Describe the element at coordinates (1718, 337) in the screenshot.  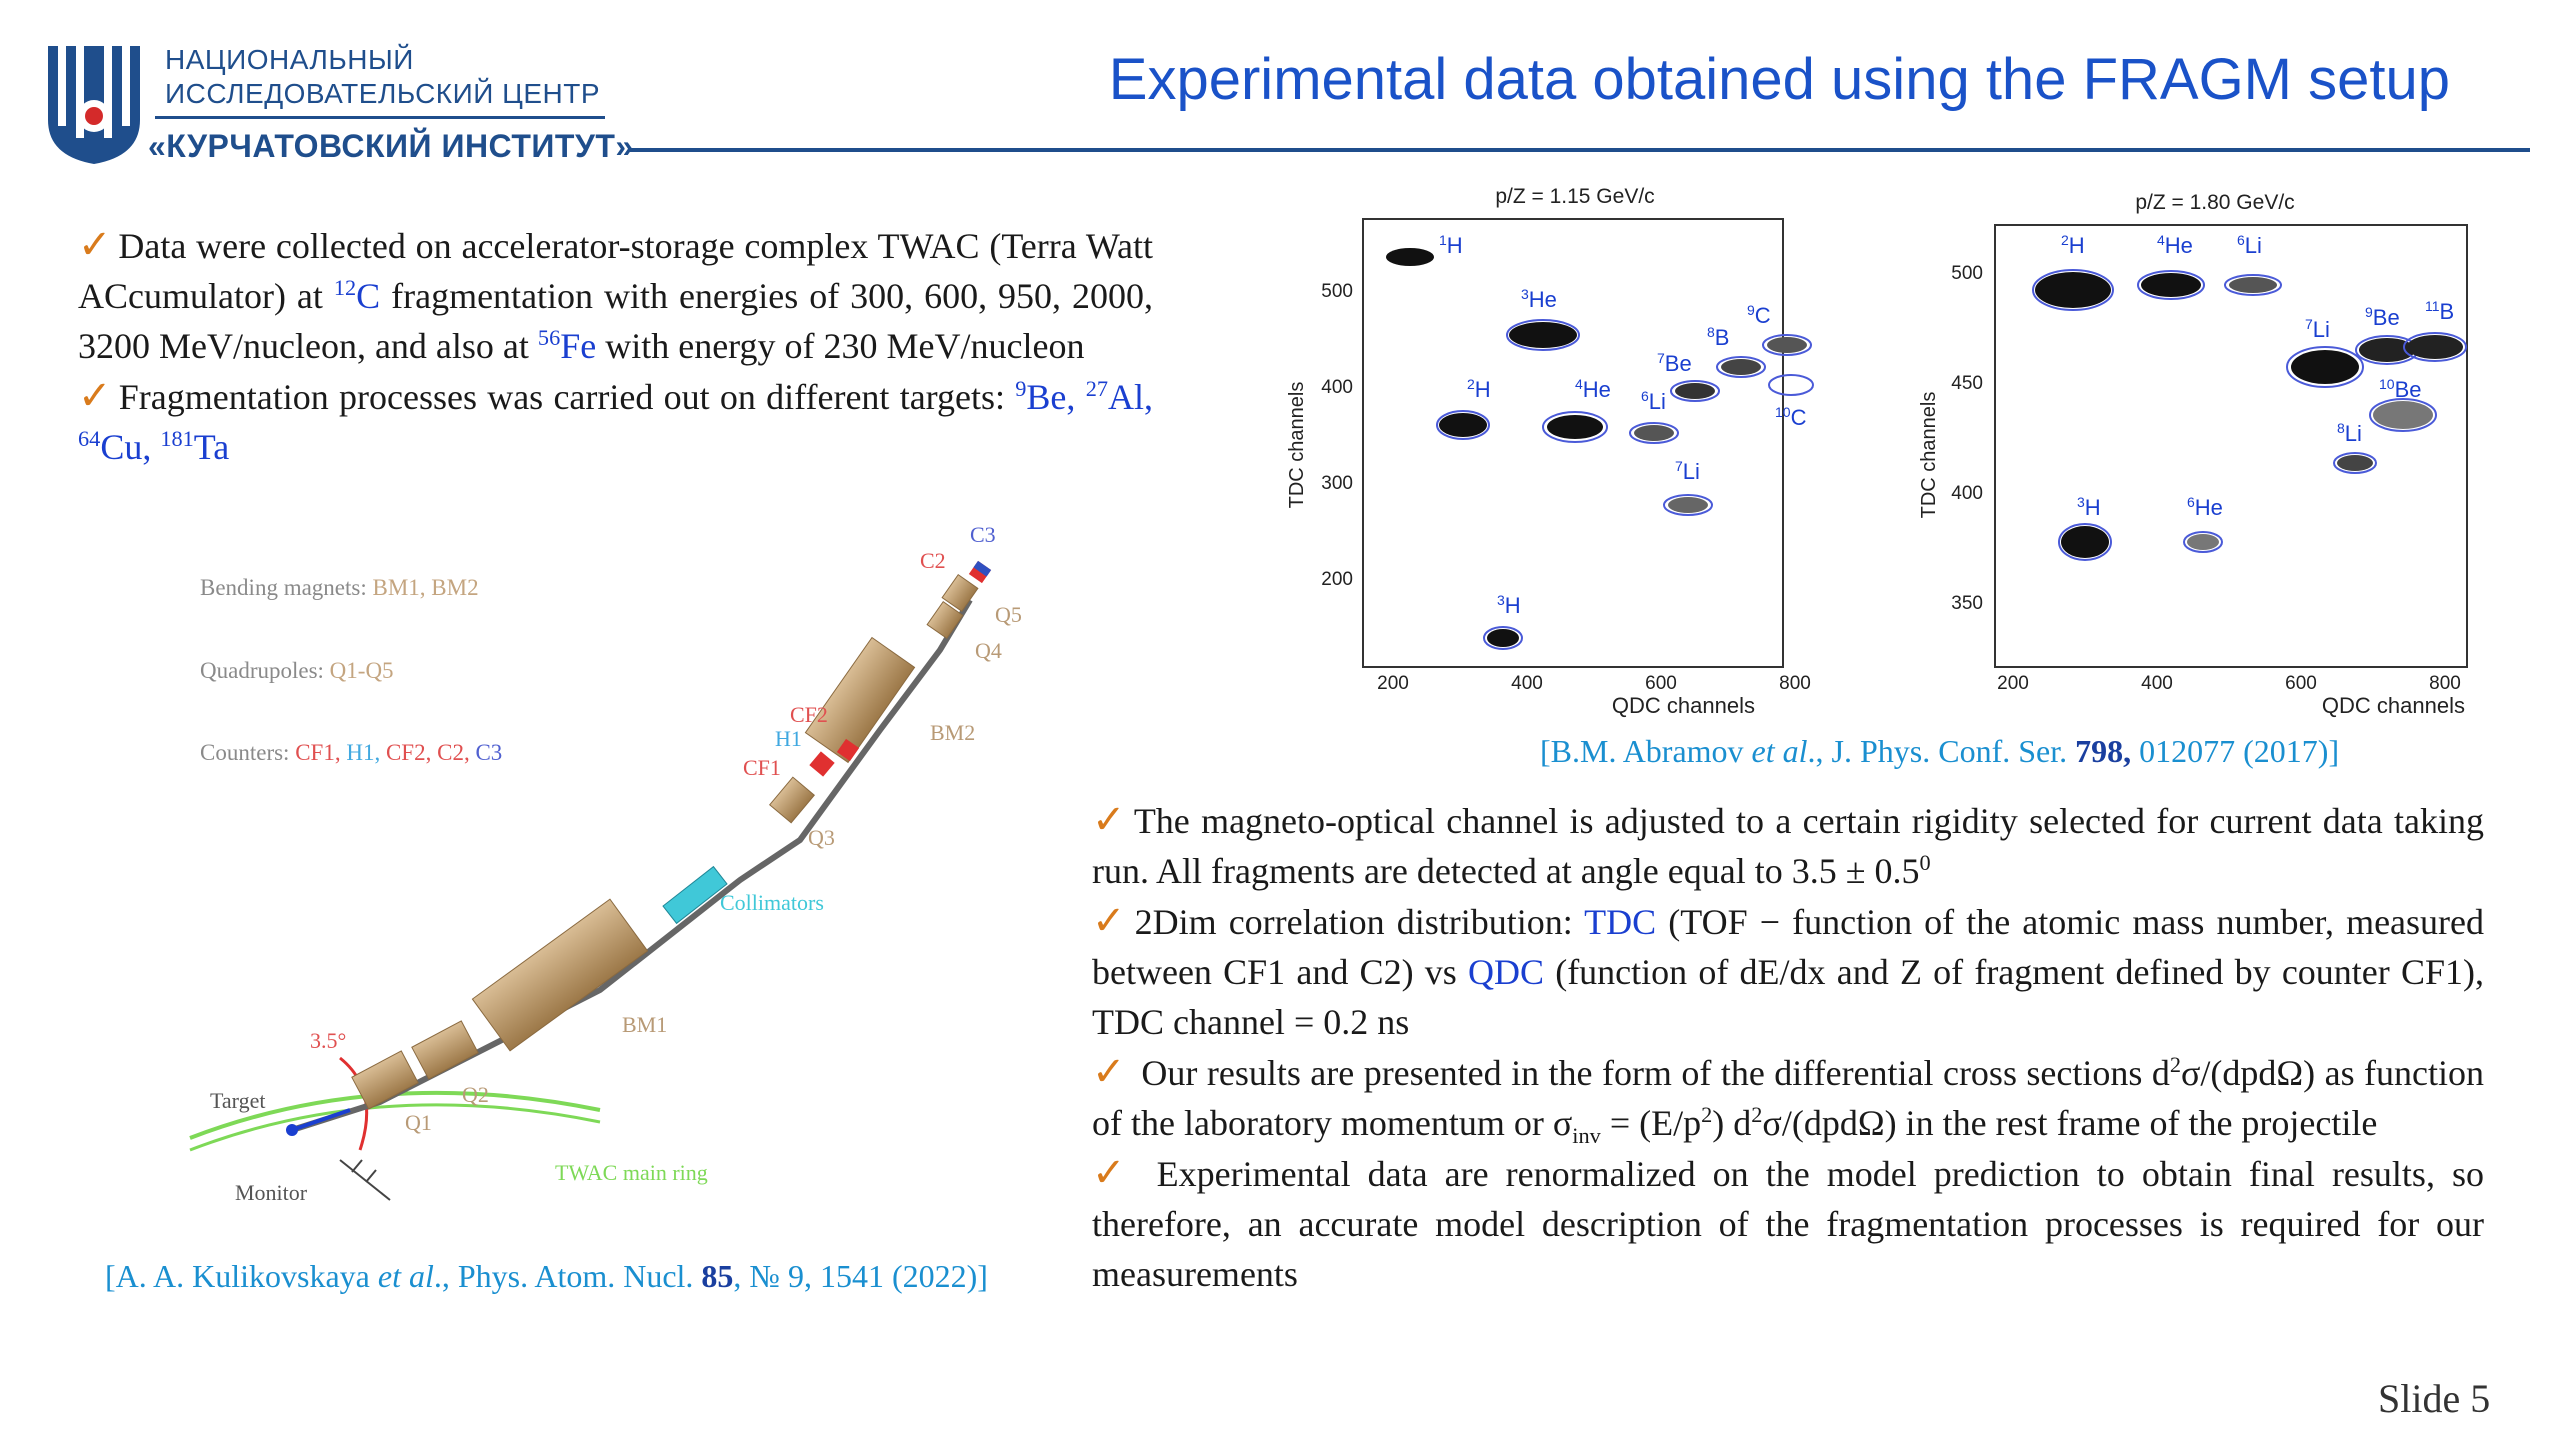
I see `svg-text: 8B` at that location.